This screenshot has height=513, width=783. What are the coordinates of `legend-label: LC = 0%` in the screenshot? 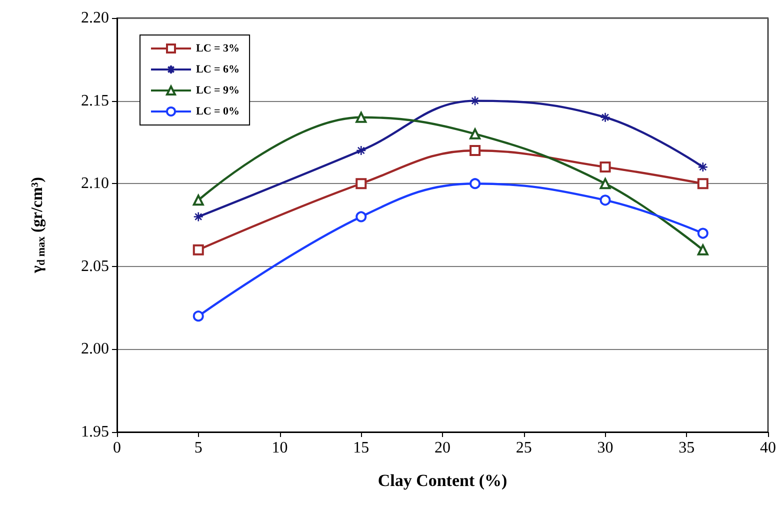 It's located at (218, 112).